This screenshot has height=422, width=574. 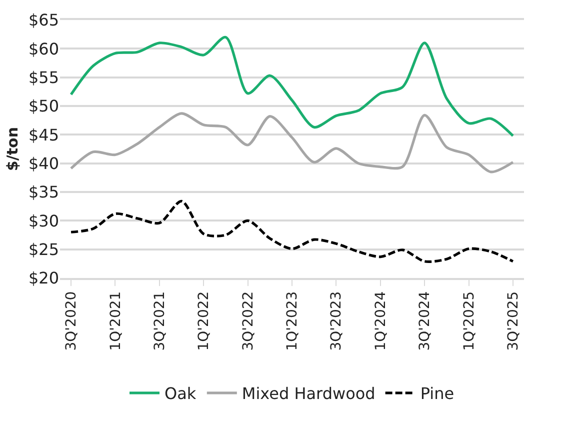 I want to click on x-tick-label: 3Q'2024, so click(x=425, y=321).